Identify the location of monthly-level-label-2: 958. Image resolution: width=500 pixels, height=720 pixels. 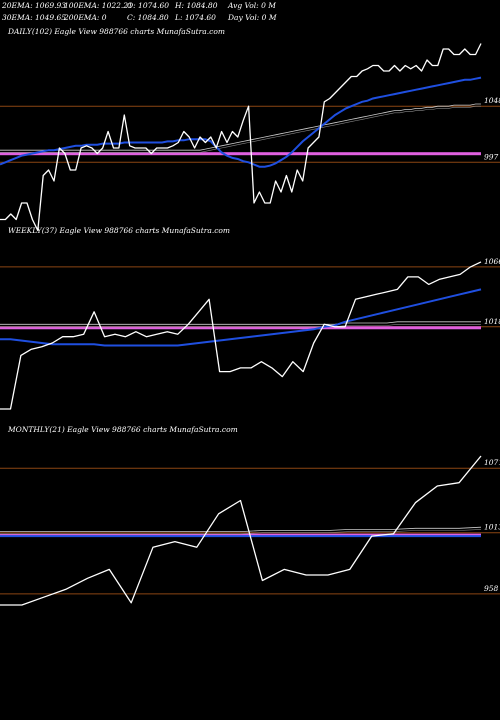
(491, 588).